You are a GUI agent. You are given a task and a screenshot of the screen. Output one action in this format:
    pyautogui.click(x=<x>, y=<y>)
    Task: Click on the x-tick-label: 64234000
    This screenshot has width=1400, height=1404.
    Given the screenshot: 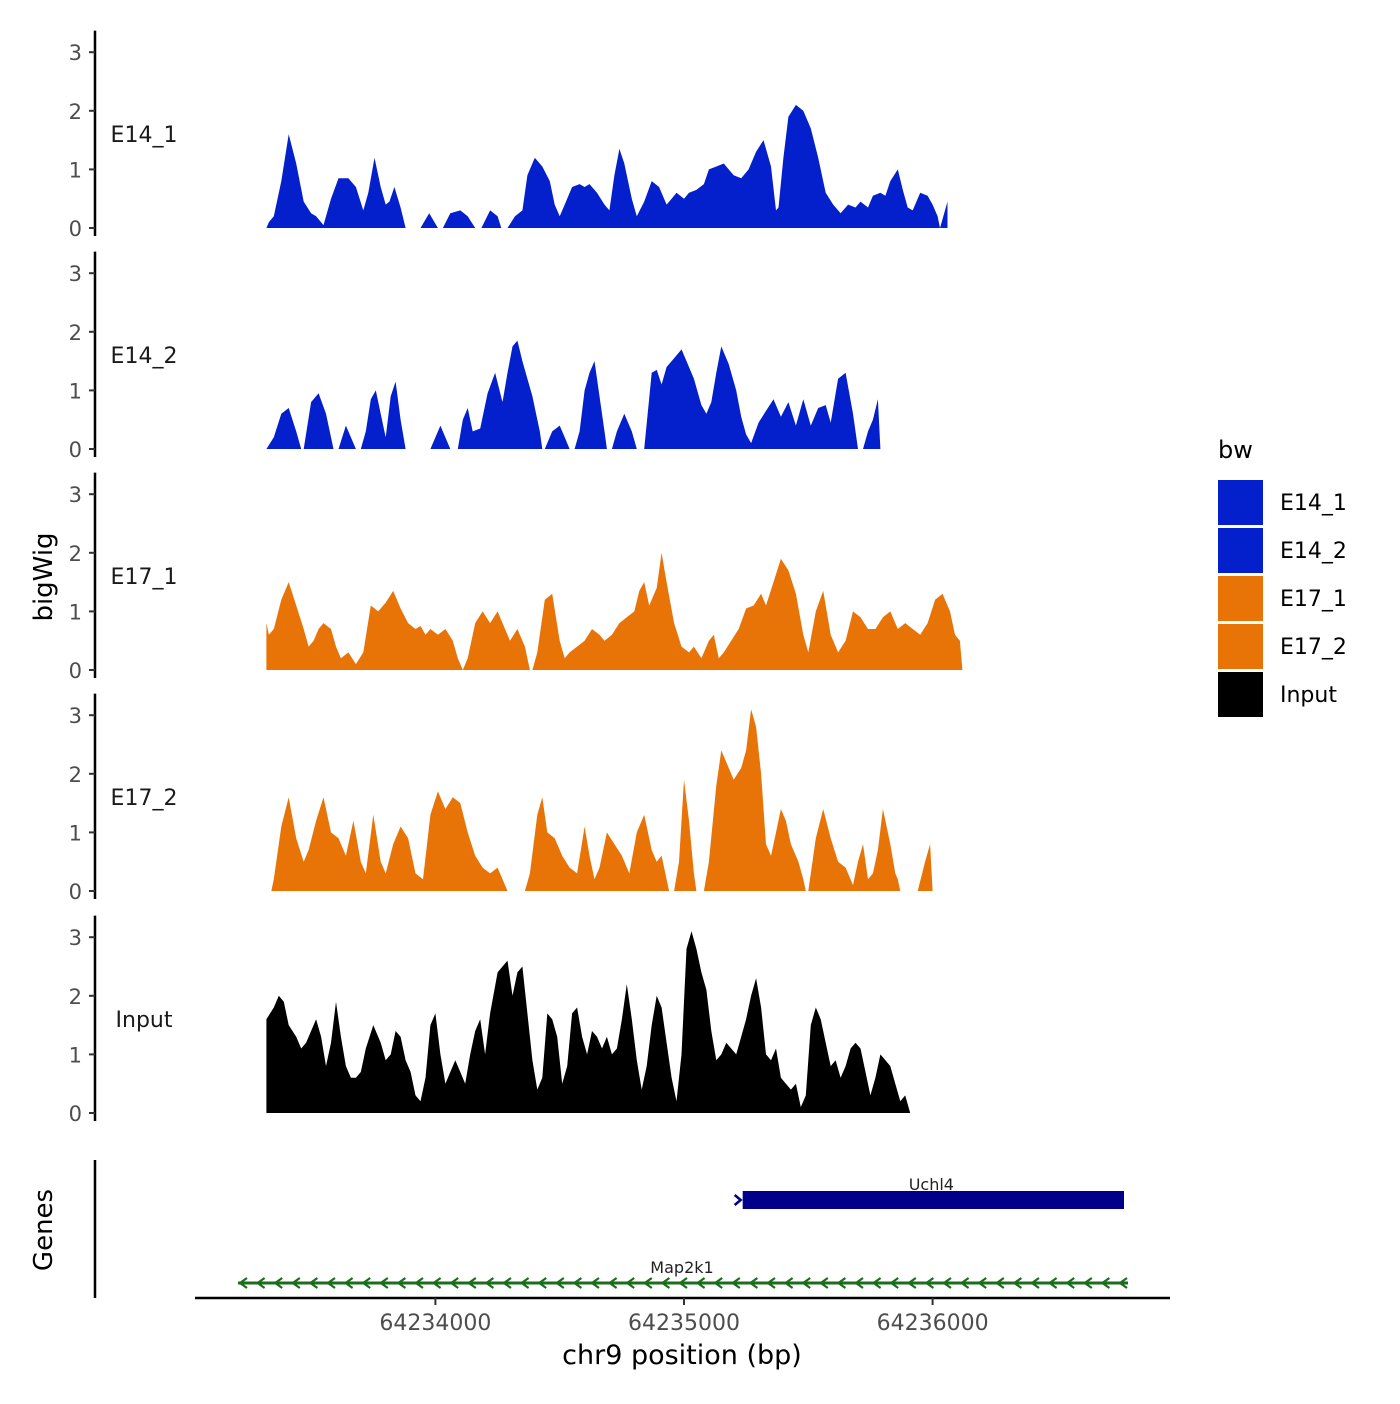 What is the action you would take?
    pyautogui.click(x=435, y=1323)
    